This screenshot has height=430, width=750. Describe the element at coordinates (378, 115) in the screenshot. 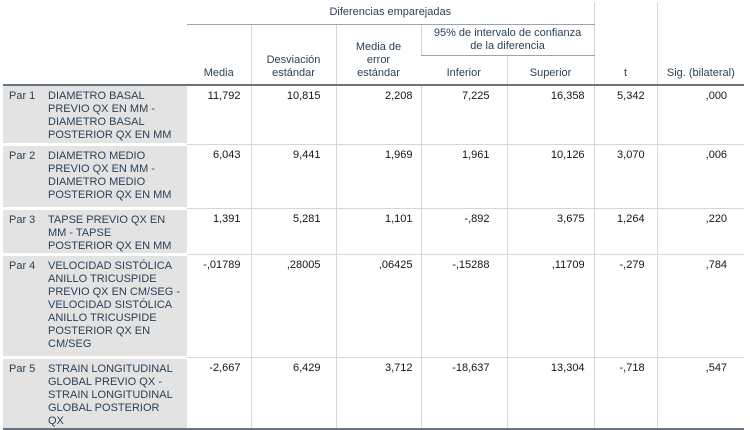

I see `value-error-estandar: 2,208` at that location.